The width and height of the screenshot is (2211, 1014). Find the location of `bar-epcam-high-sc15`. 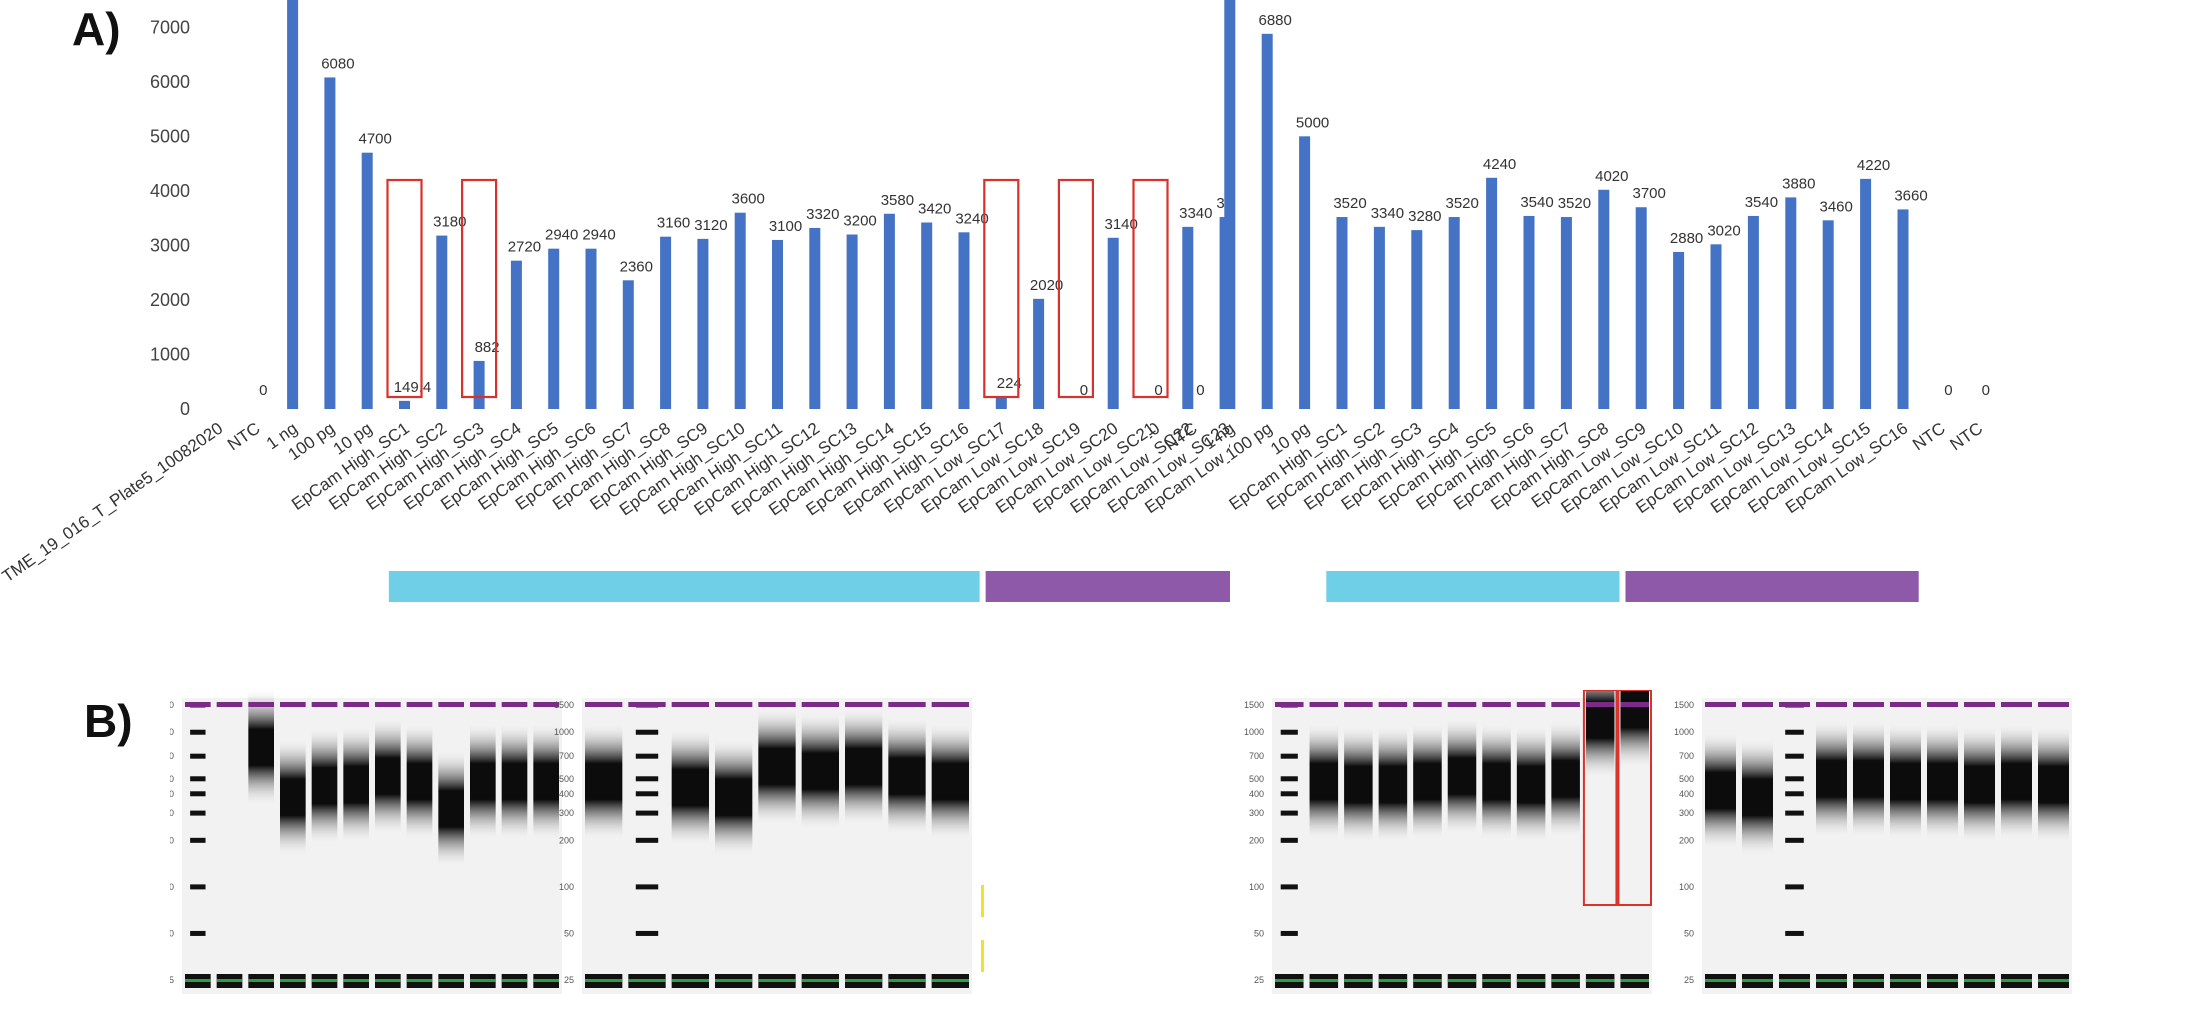

bar-epcam-high-sc15 is located at coordinates (927, 315).